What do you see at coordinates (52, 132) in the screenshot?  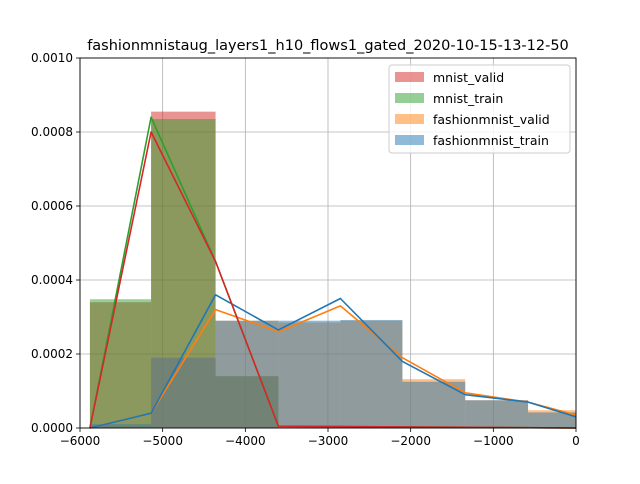 I see `y-tick-label-4: 0.0008` at bounding box center [52, 132].